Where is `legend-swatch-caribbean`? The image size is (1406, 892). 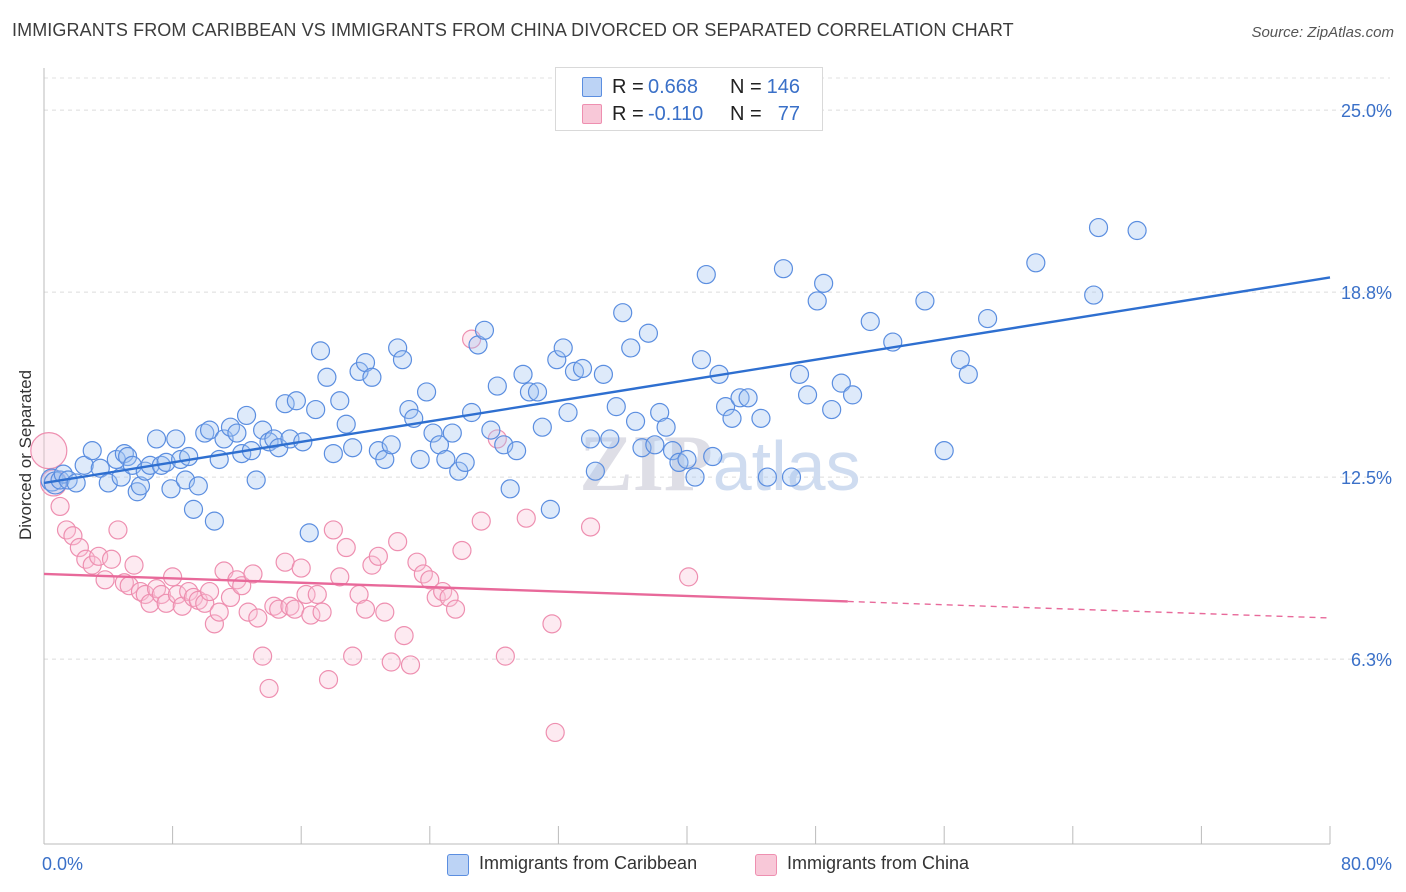 legend-swatch-caribbean is located at coordinates (592, 87).